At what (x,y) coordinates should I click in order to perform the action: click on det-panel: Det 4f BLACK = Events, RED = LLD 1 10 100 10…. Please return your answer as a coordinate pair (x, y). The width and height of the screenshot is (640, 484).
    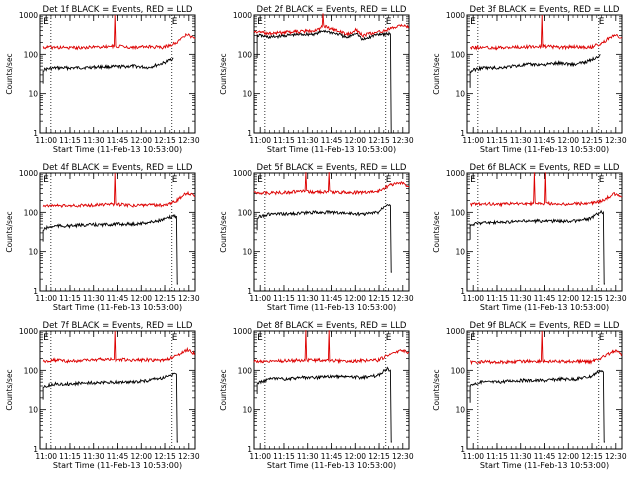
    Looking at the image, I should click on (102, 237).